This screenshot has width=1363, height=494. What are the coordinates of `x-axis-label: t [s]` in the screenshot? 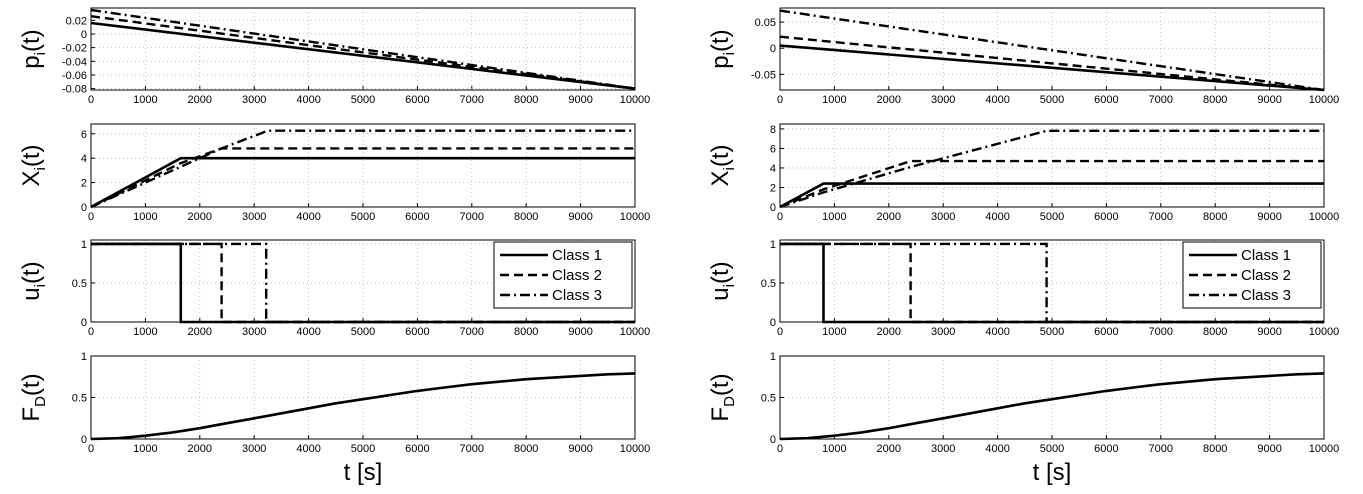 It's located at (363, 472).